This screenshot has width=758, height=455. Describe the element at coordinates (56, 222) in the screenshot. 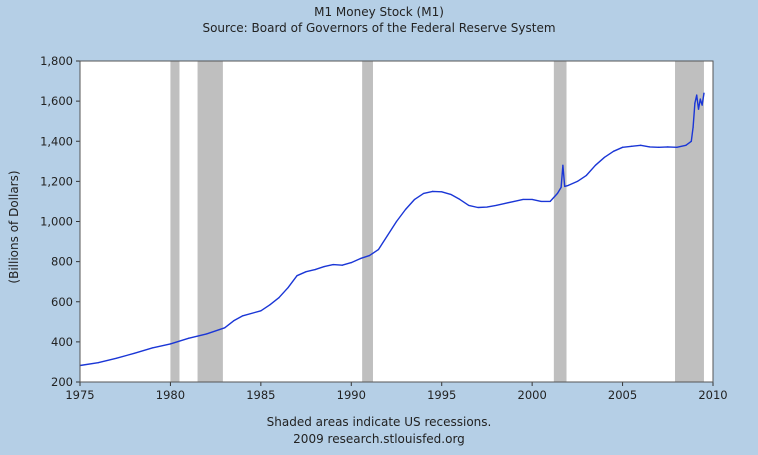

I see `y-tick-label: 1,000` at that location.